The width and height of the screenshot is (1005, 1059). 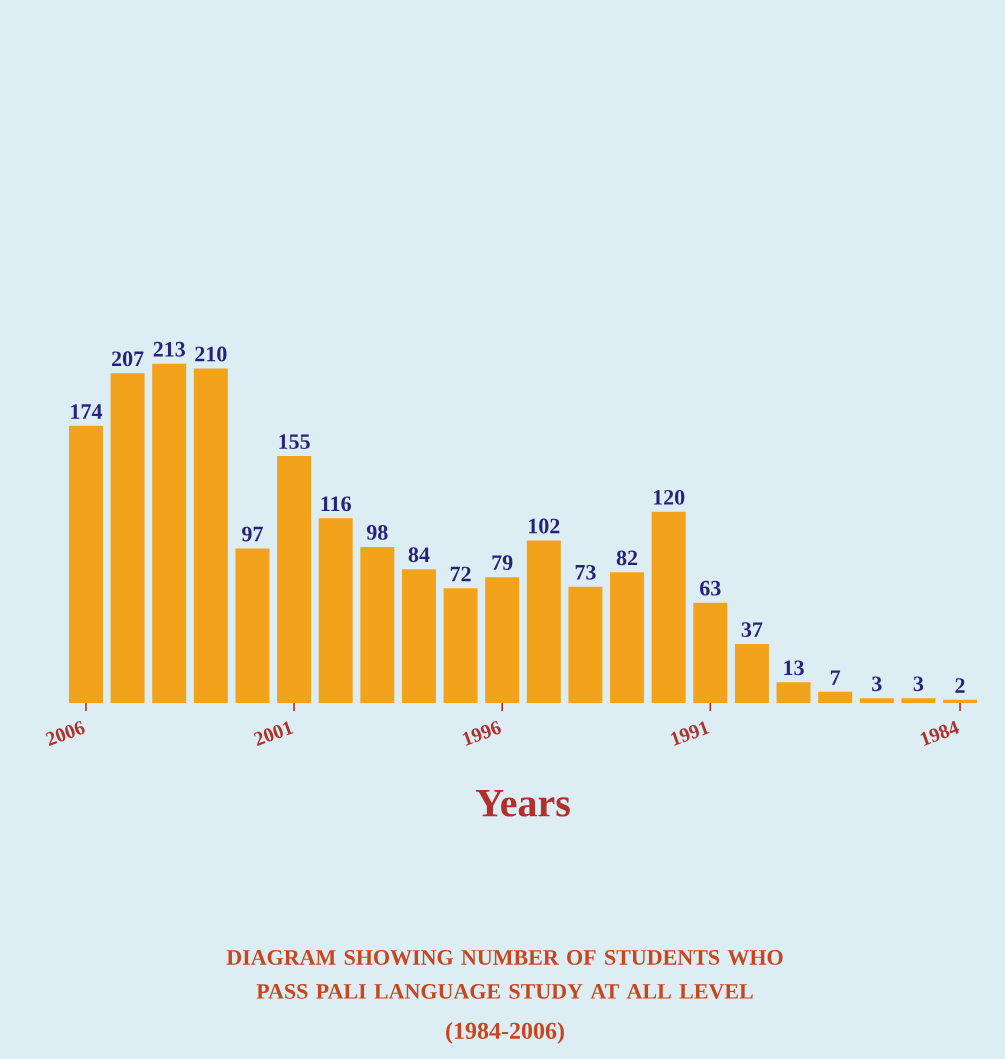 What do you see at coordinates (505, 1033) in the screenshot?
I see `text: (1984-2006)` at bounding box center [505, 1033].